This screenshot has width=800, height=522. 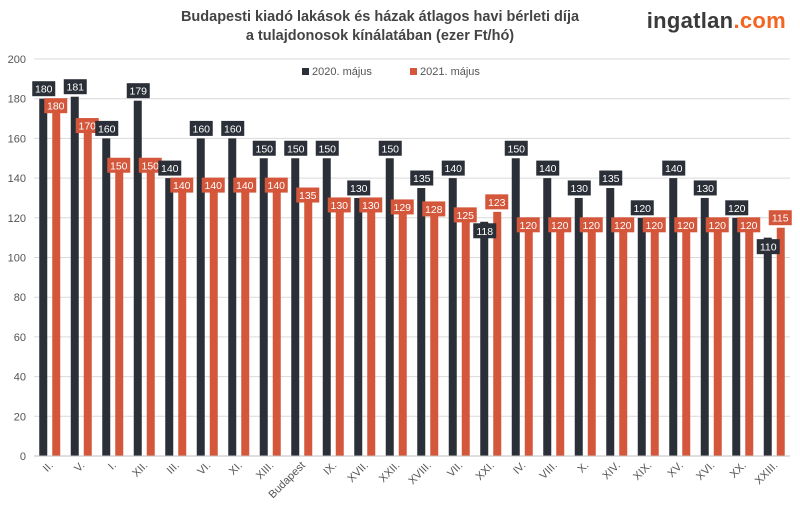 I want to click on value-label-2020: 135, so click(x=422, y=179).